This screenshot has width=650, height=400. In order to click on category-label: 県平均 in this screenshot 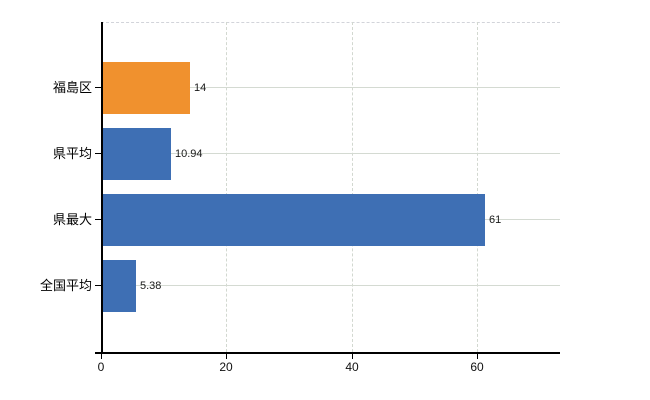, I will do `click(72, 153)`.